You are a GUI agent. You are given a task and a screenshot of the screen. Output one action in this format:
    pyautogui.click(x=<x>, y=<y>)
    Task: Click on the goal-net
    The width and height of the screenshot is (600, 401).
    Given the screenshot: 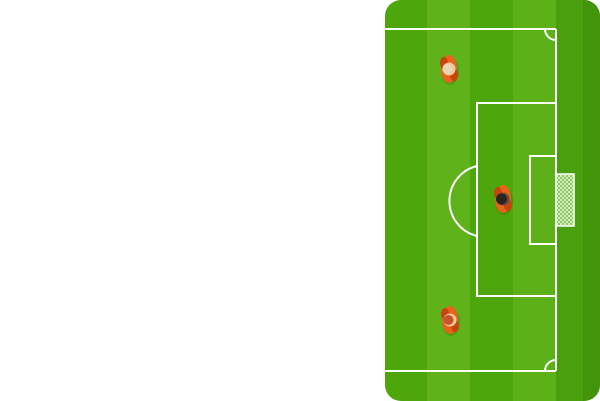 What is the action you would take?
    pyautogui.click(x=565, y=200)
    